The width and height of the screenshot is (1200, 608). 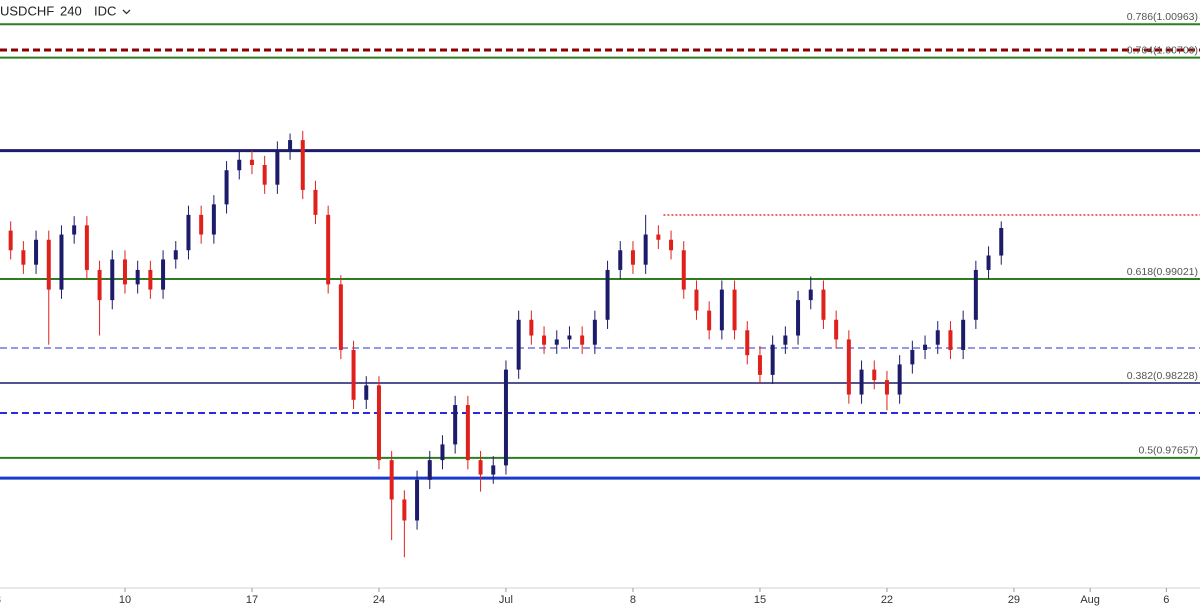 What do you see at coordinates (760, 600) in the screenshot?
I see `x-tick-label: 15` at bounding box center [760, 600].